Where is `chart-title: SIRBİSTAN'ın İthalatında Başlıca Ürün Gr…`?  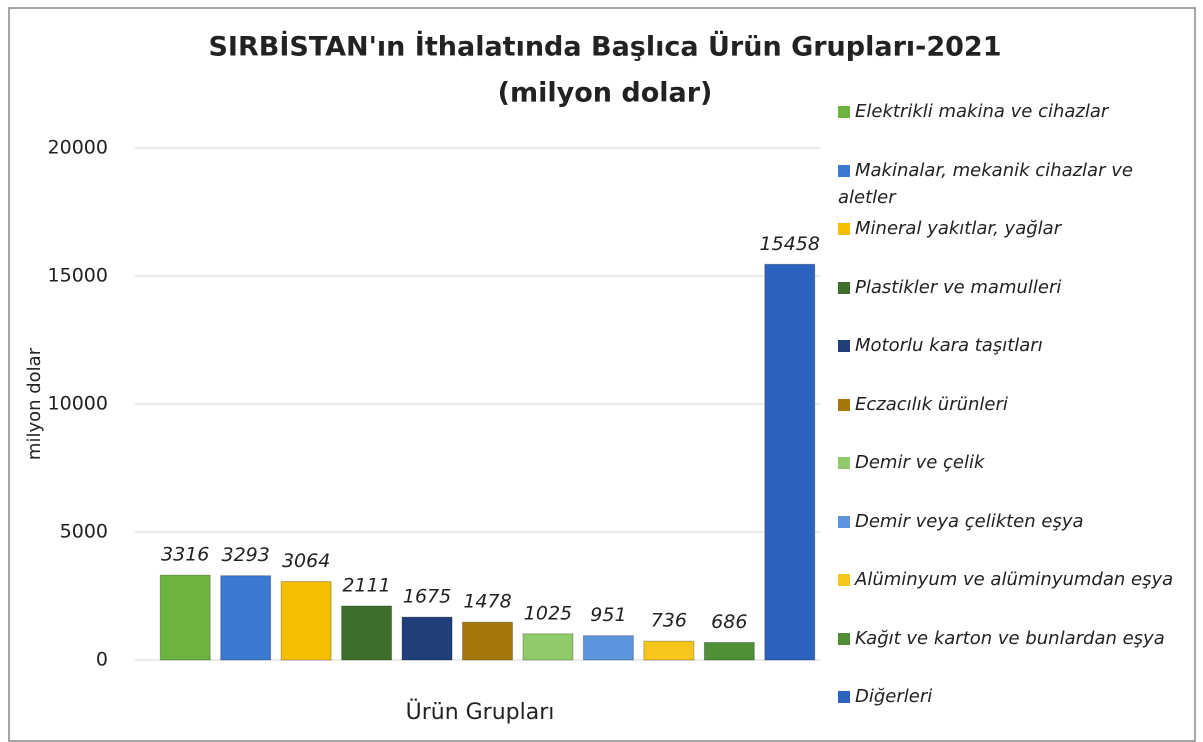
chart-title: SIRBİSTAN'ın İthalatında Başlıca Ürün Gr… is located at coordinates (604, 46).